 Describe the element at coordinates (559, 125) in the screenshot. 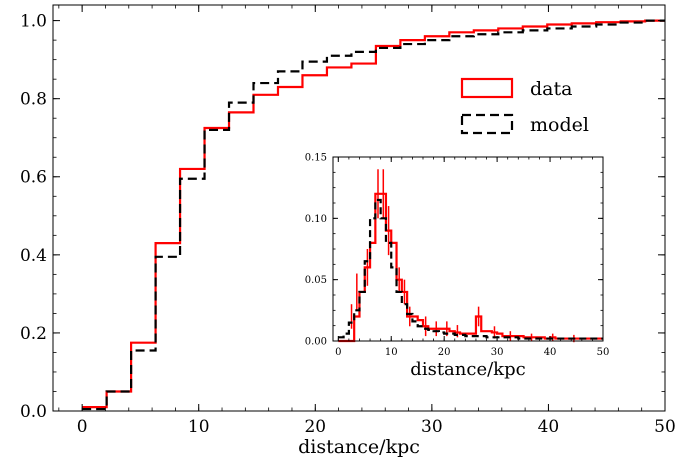

I see `legend-label-model: model` at that location.